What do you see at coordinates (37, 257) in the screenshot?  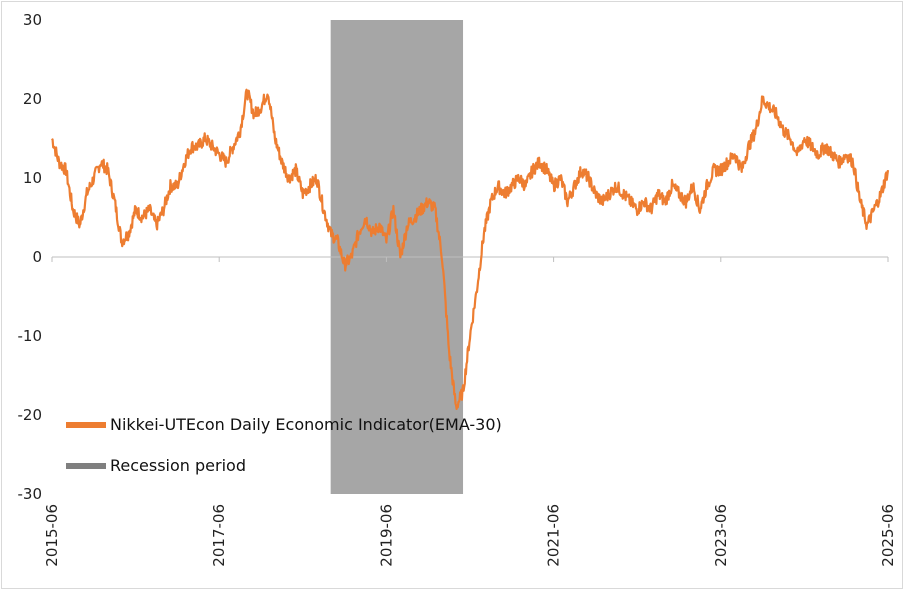 I see `y-tick-label: 0` at bounding box center [37, 257].